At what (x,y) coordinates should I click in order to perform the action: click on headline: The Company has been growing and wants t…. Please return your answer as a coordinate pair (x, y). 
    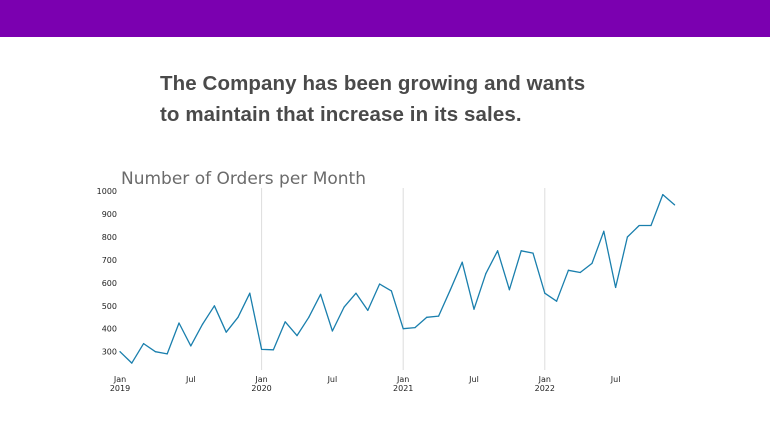
    Looking at the image, I should click on (420, 99).